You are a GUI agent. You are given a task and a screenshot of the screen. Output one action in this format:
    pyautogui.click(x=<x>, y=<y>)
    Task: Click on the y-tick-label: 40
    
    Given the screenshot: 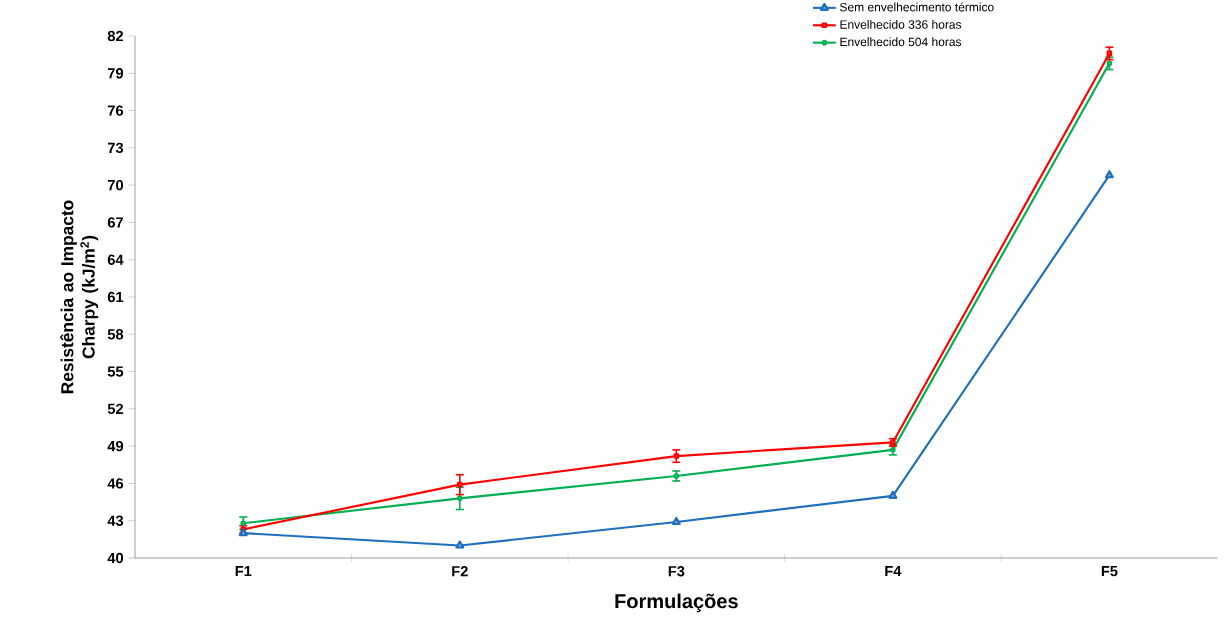 What is the action you would take?
    pyautogui.click(x=115, y=558)
    